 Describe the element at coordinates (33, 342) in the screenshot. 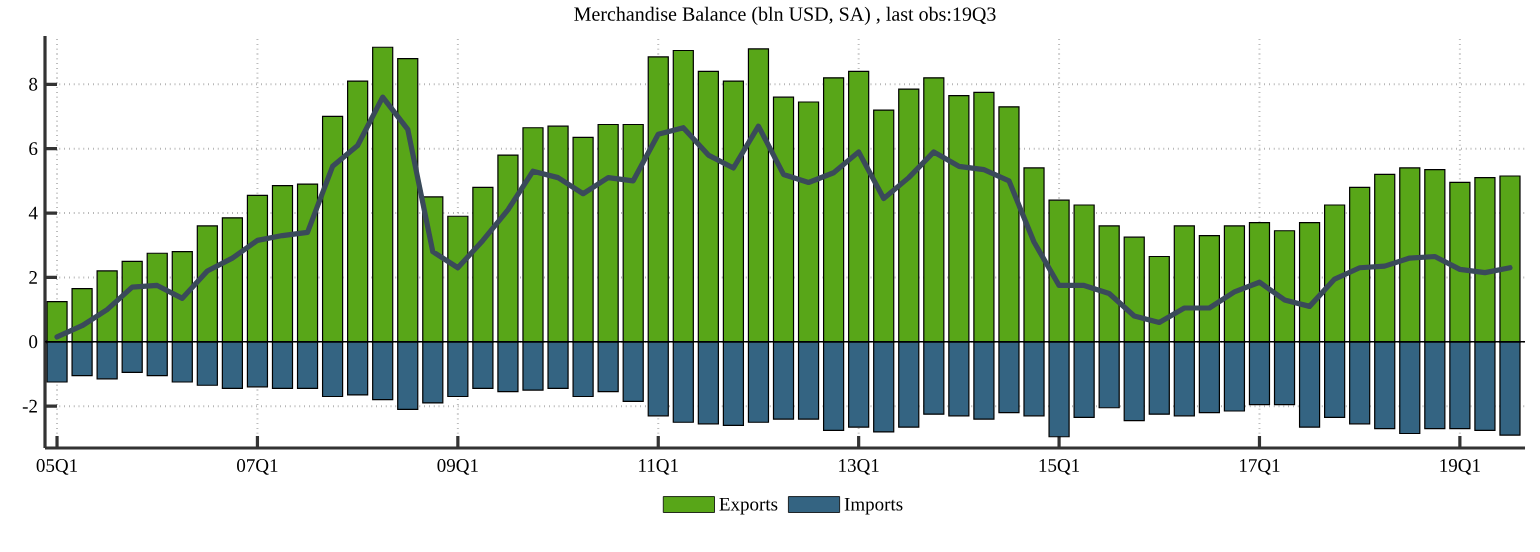

I see `y-tick-label: 0` at that location.